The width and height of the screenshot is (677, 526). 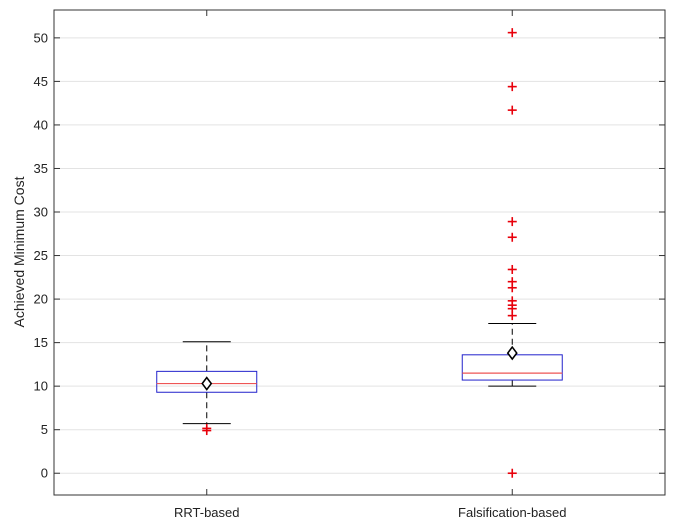 I want to click on x-tick-label: Falsification-based, so click(x=512, y=512).